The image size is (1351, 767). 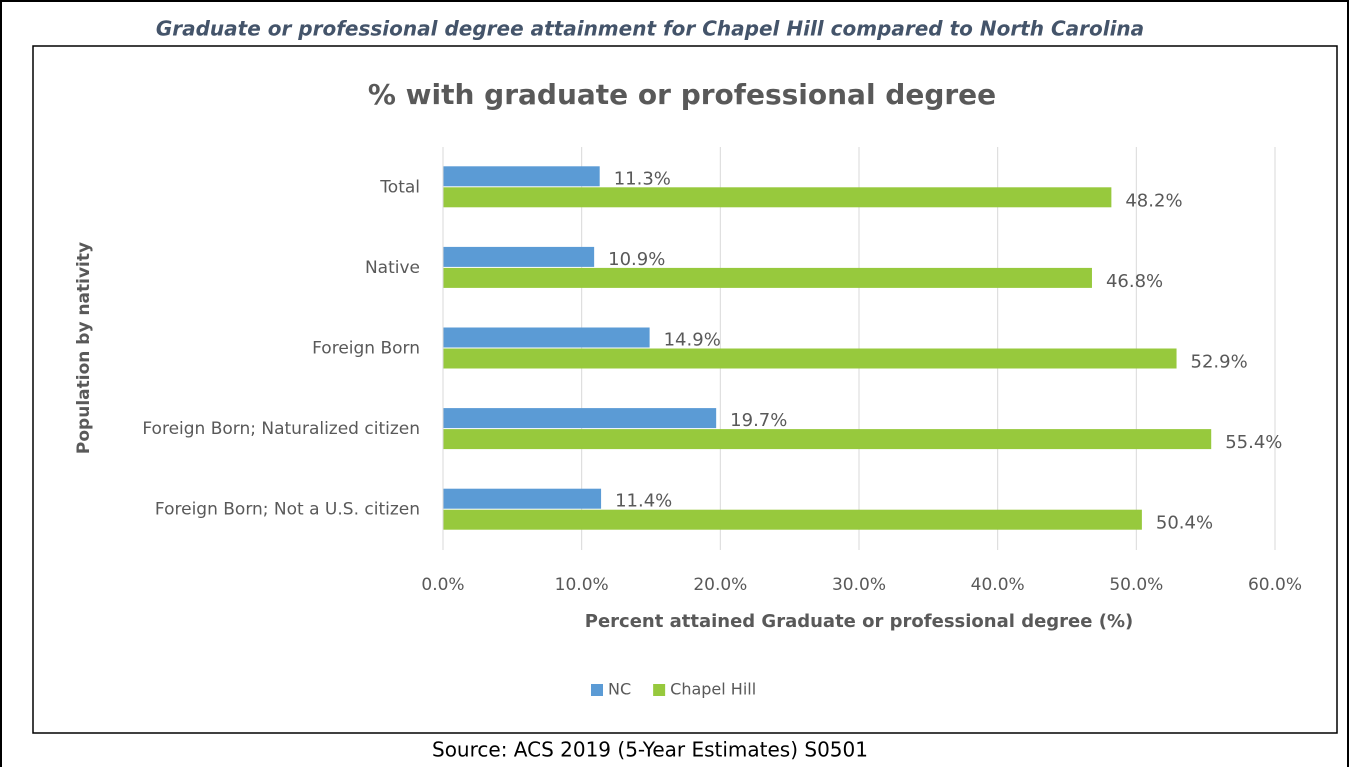 I want to click on x-tick-label: 60.0%, so click(x=1275, y=585).